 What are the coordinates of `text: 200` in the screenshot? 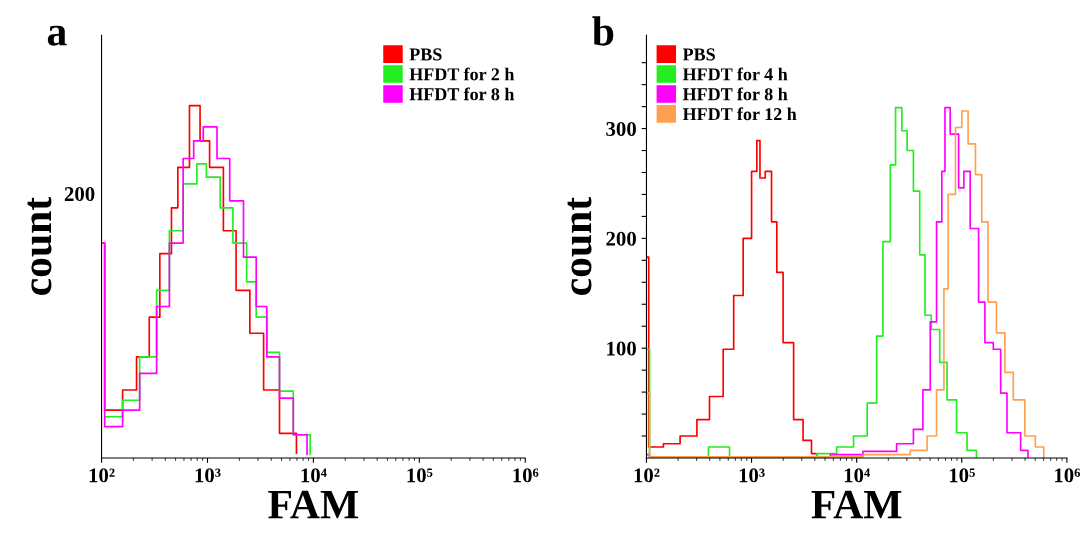 It's located at (79, 194).